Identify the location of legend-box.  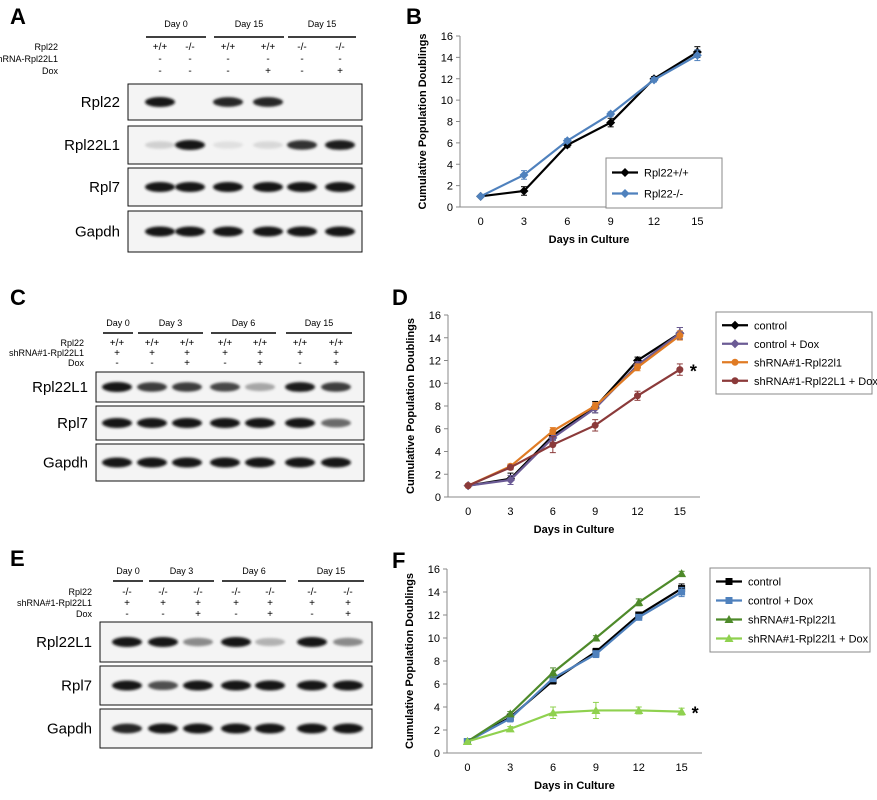
(664, 183).